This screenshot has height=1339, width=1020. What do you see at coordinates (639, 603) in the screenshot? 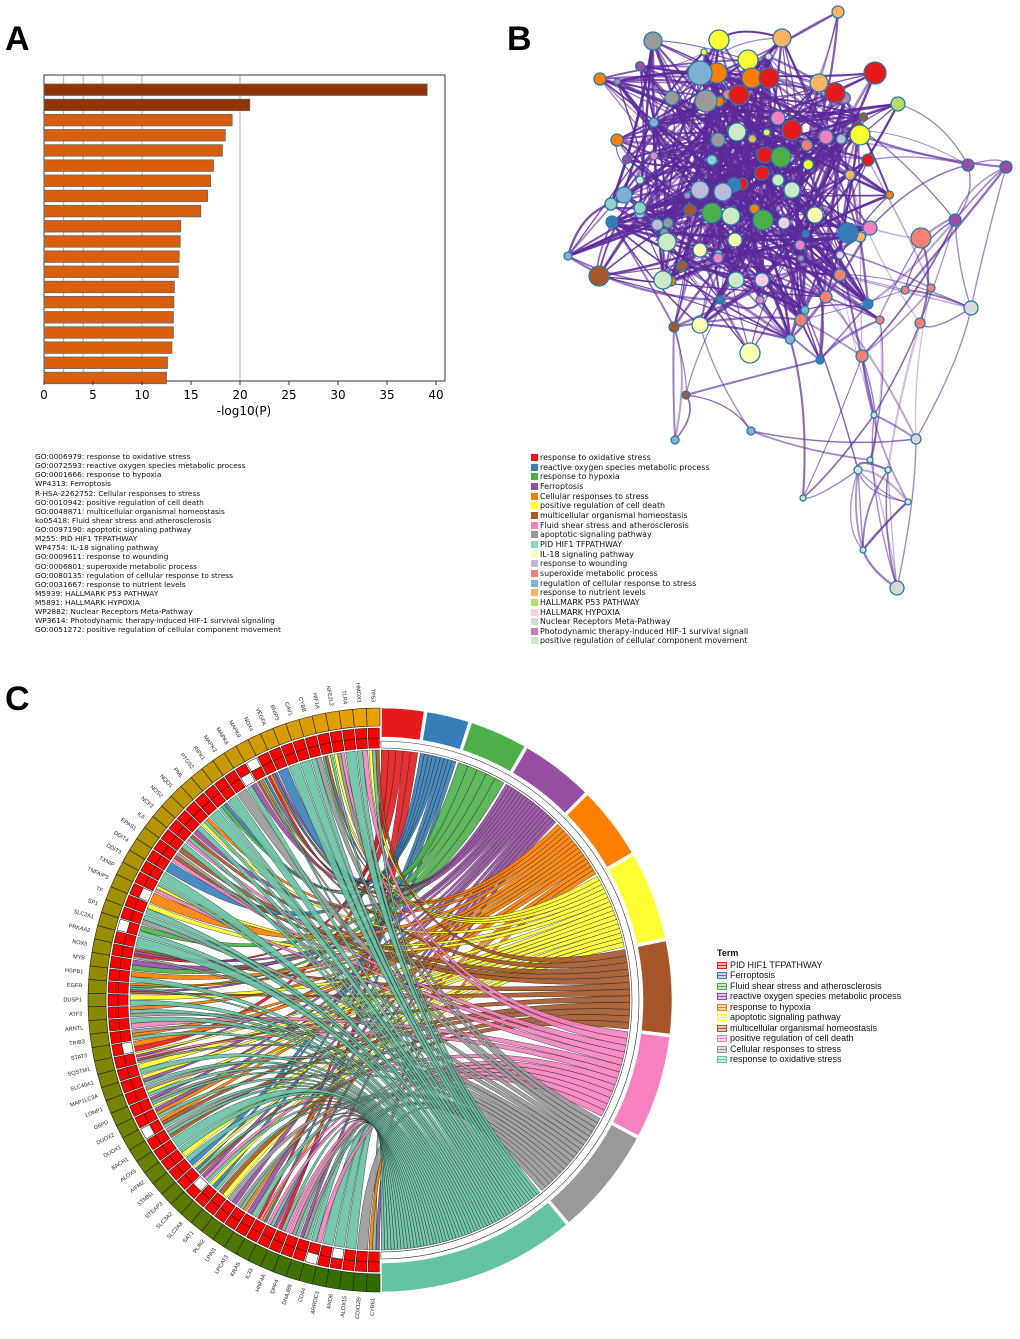
I see `network-legend-item: HALLMARK P53 PATHWAY` at bounding box center [639, 603].